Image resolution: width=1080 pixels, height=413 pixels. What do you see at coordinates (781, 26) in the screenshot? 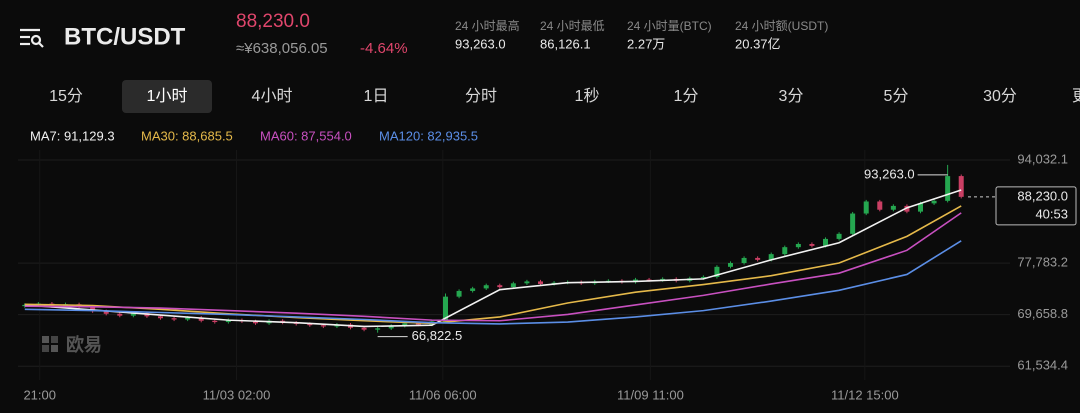
I see `stat-label: 24 小时额(USDT)` at bounding box center [781, 26].